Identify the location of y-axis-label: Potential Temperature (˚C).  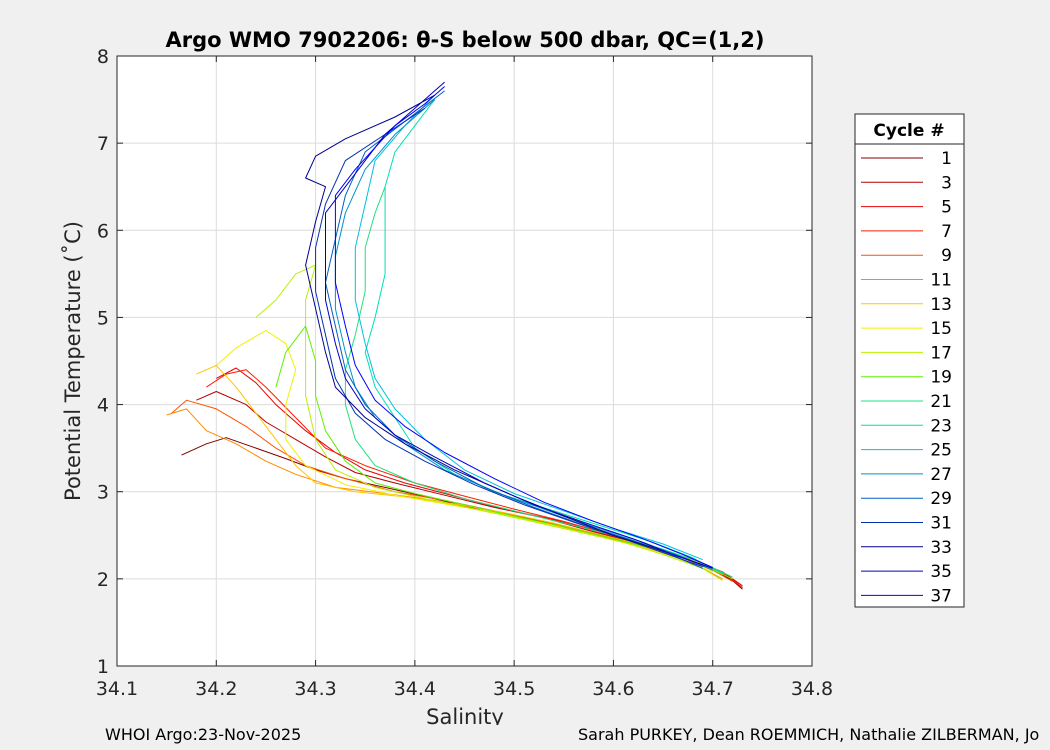
(73, 361).